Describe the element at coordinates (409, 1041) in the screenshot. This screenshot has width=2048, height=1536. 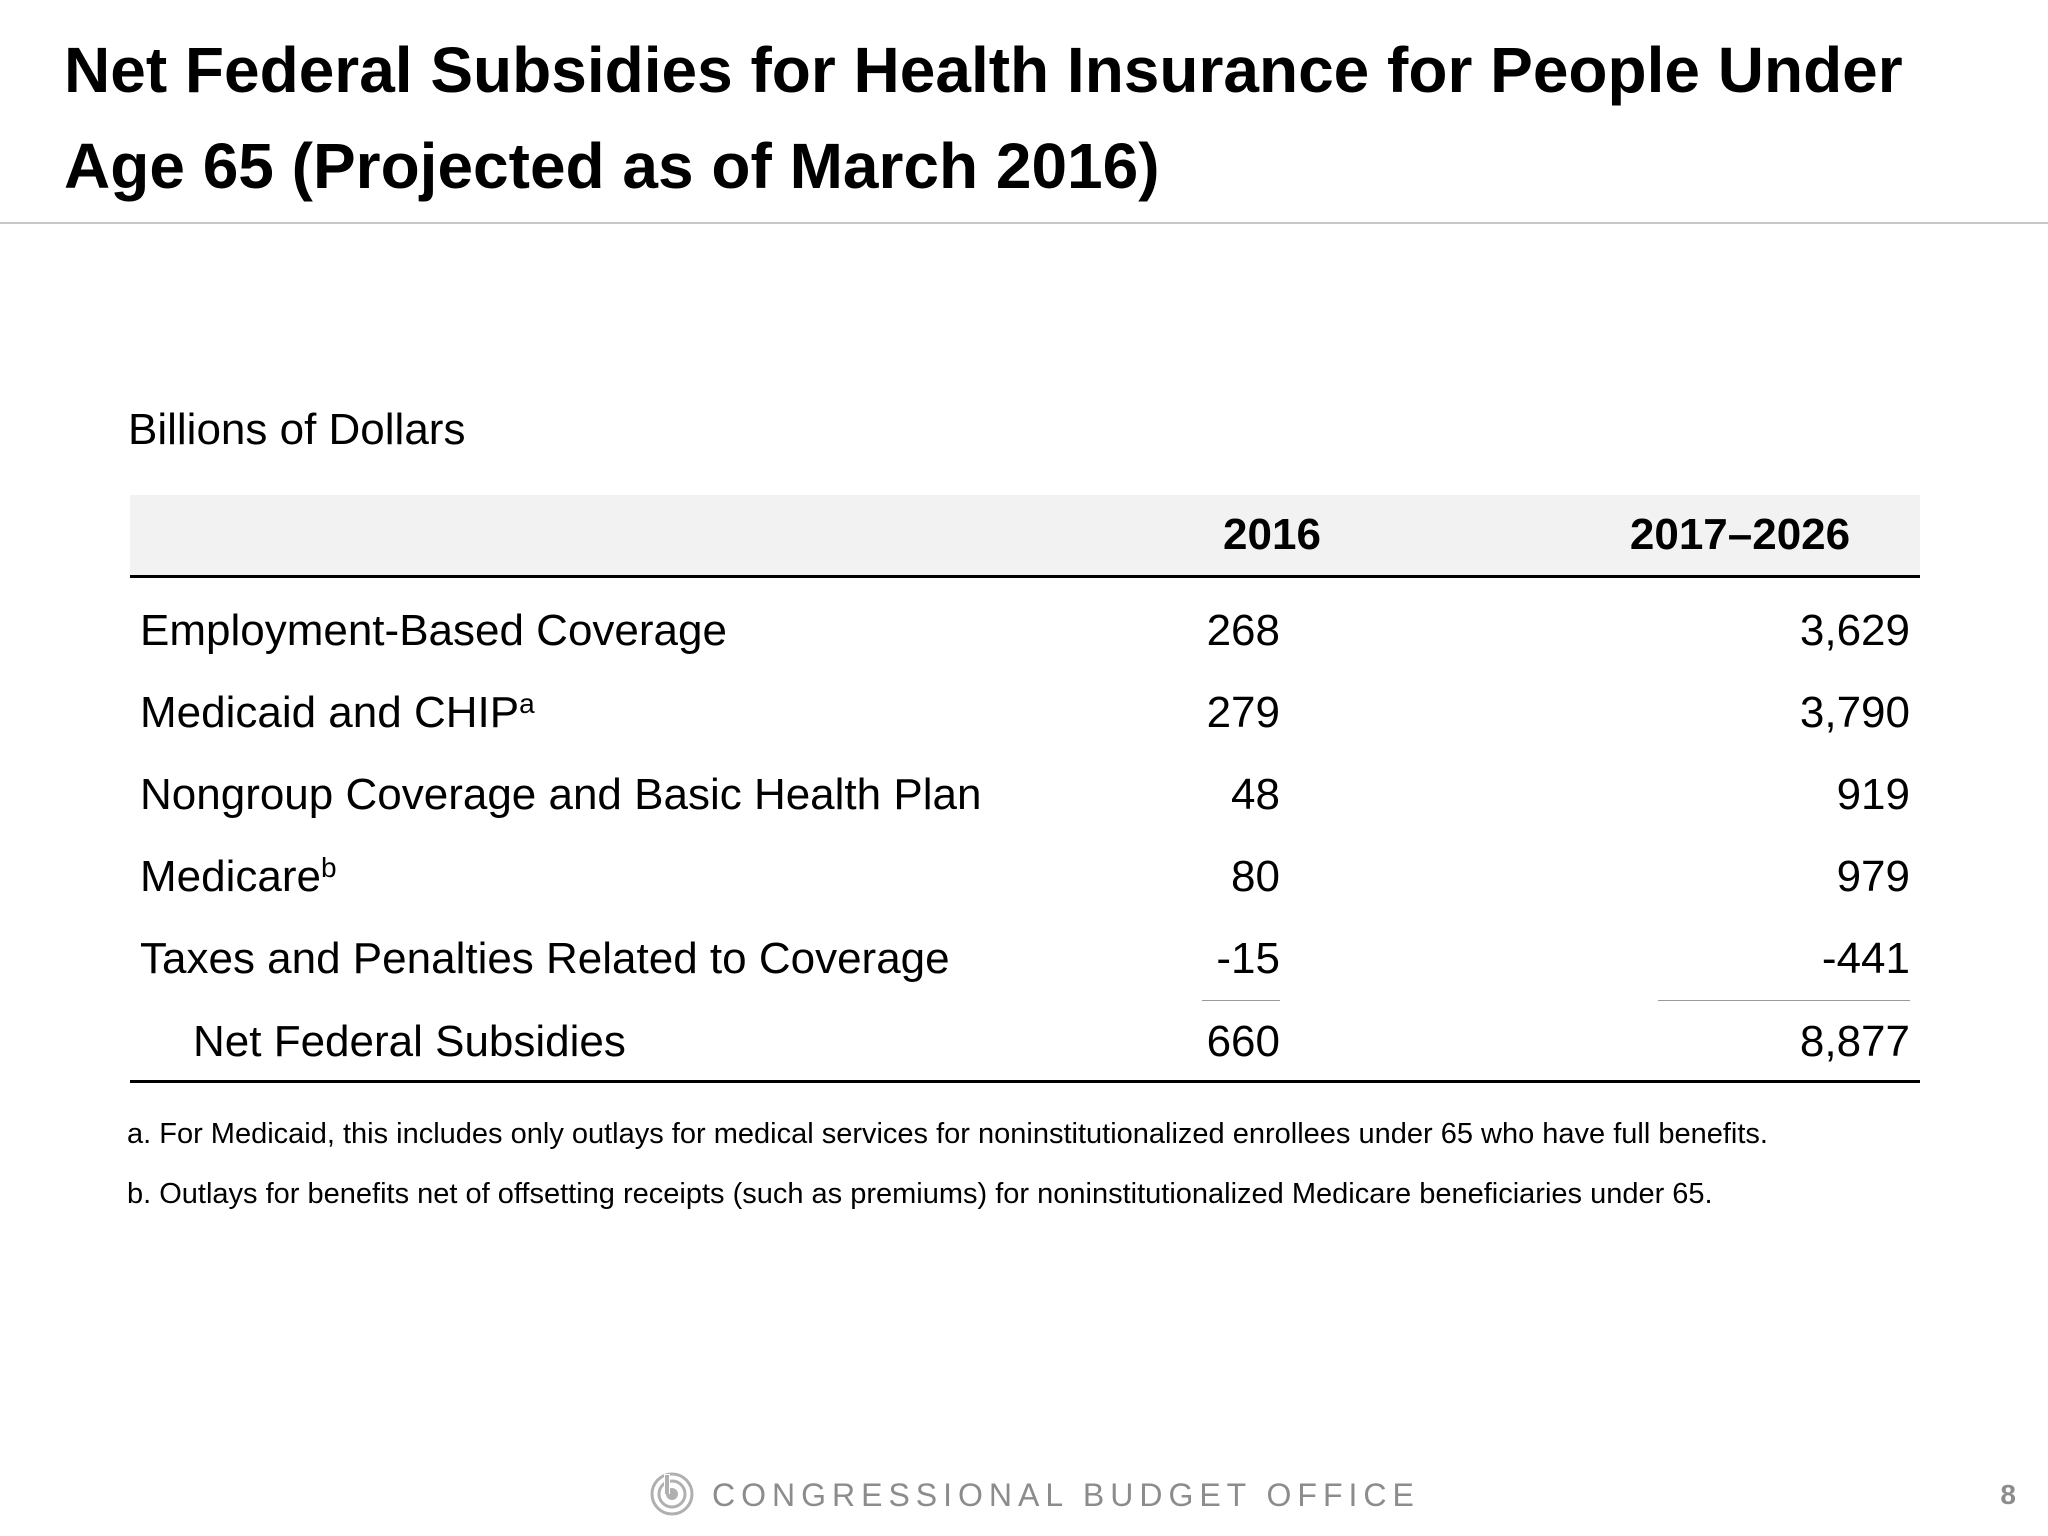
I see `total-label: Net Federal Subsidies` at that location.